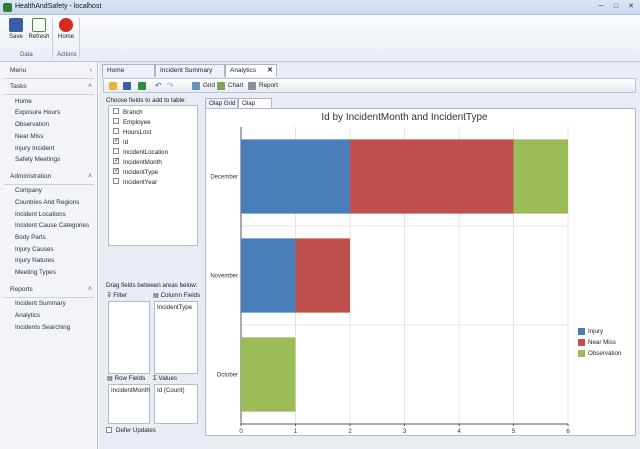  What do you see at coordinates (7, 7) in the screenshot?
I see `app-icon` at bounding box center [7, 7].